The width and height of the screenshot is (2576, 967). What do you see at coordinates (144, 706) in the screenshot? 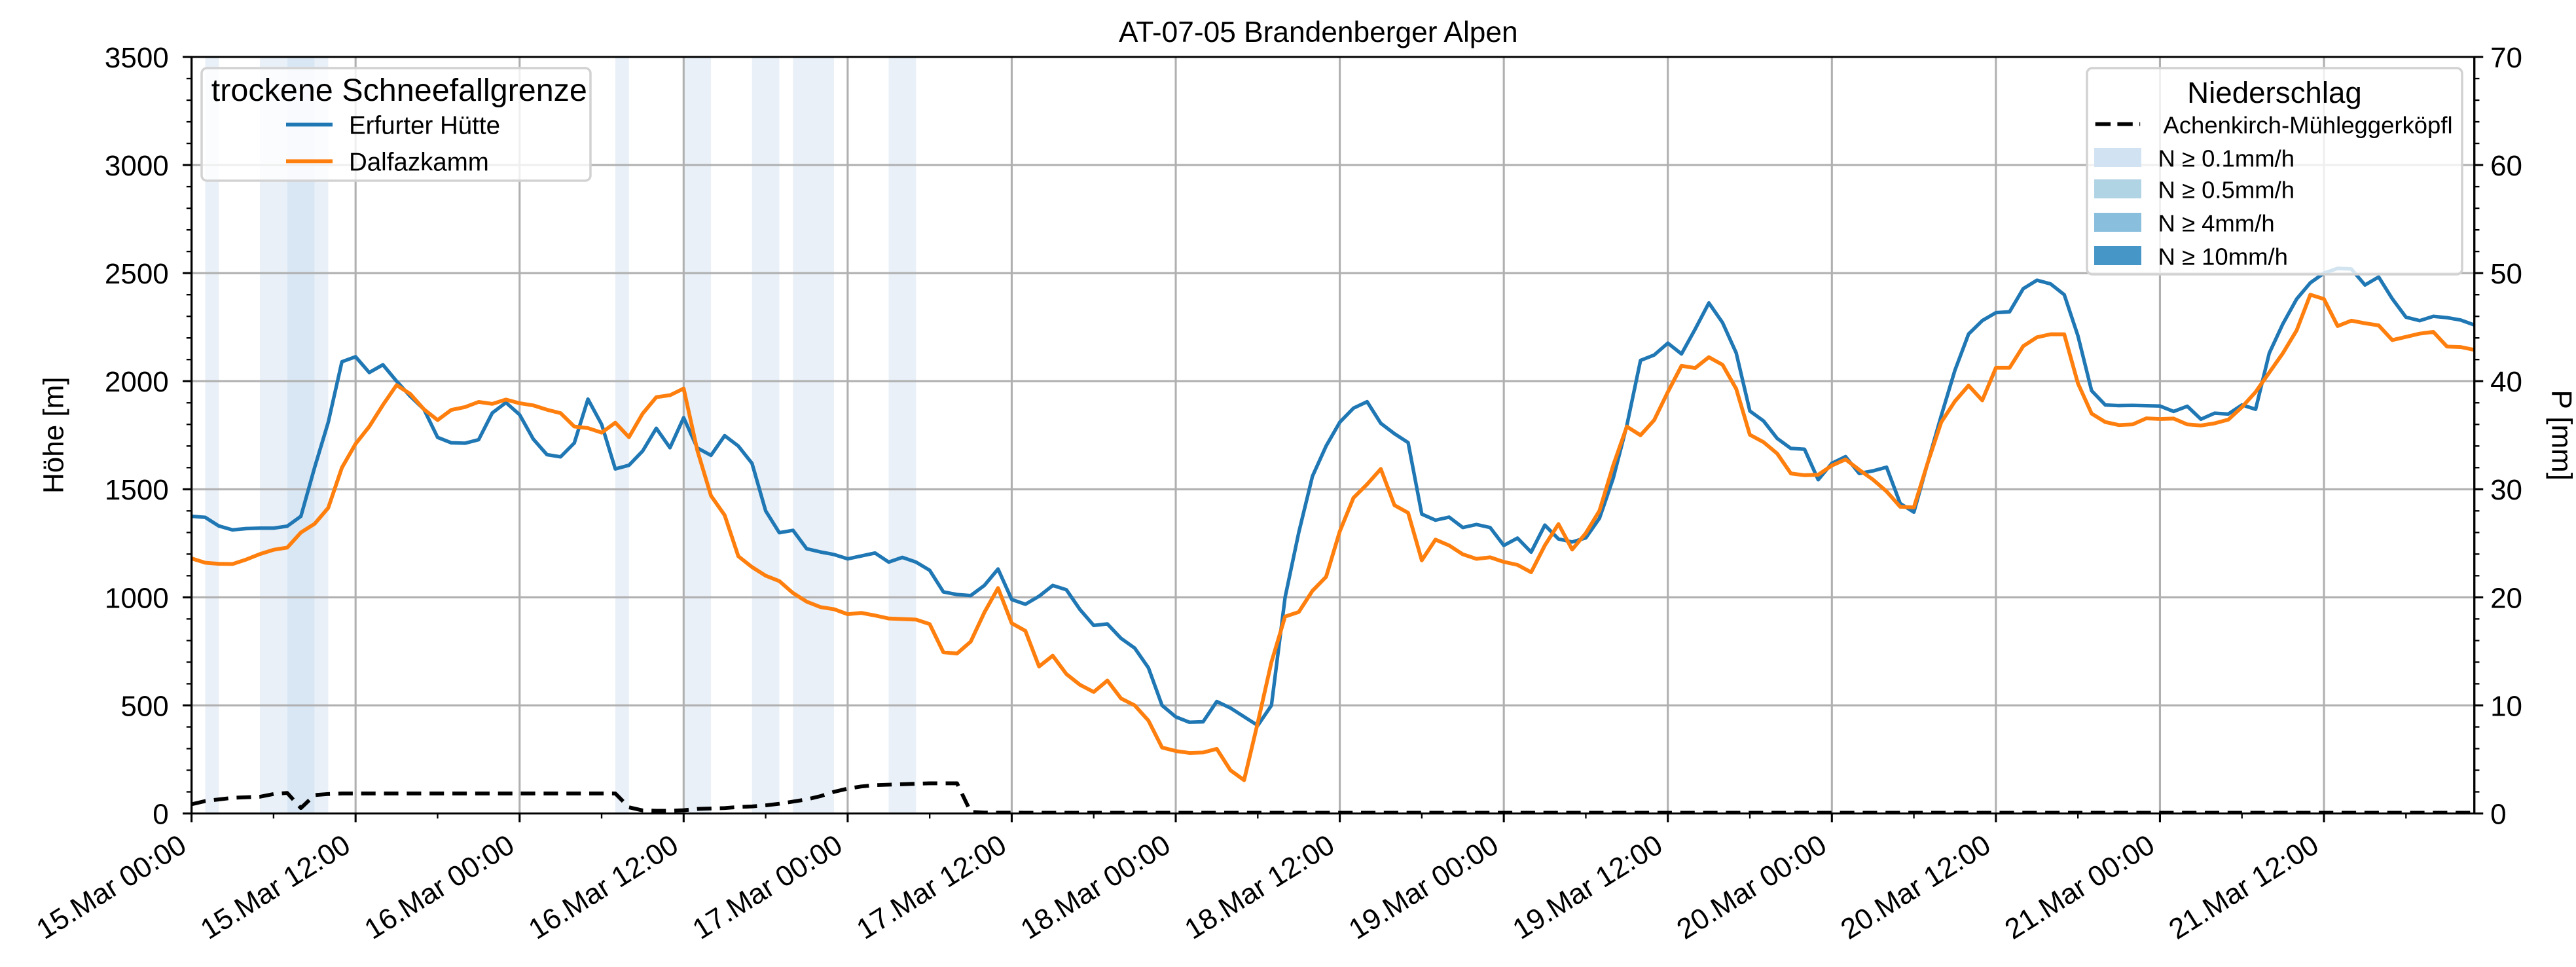
I see `svg-text: 500` at bounding box center [144, 706].